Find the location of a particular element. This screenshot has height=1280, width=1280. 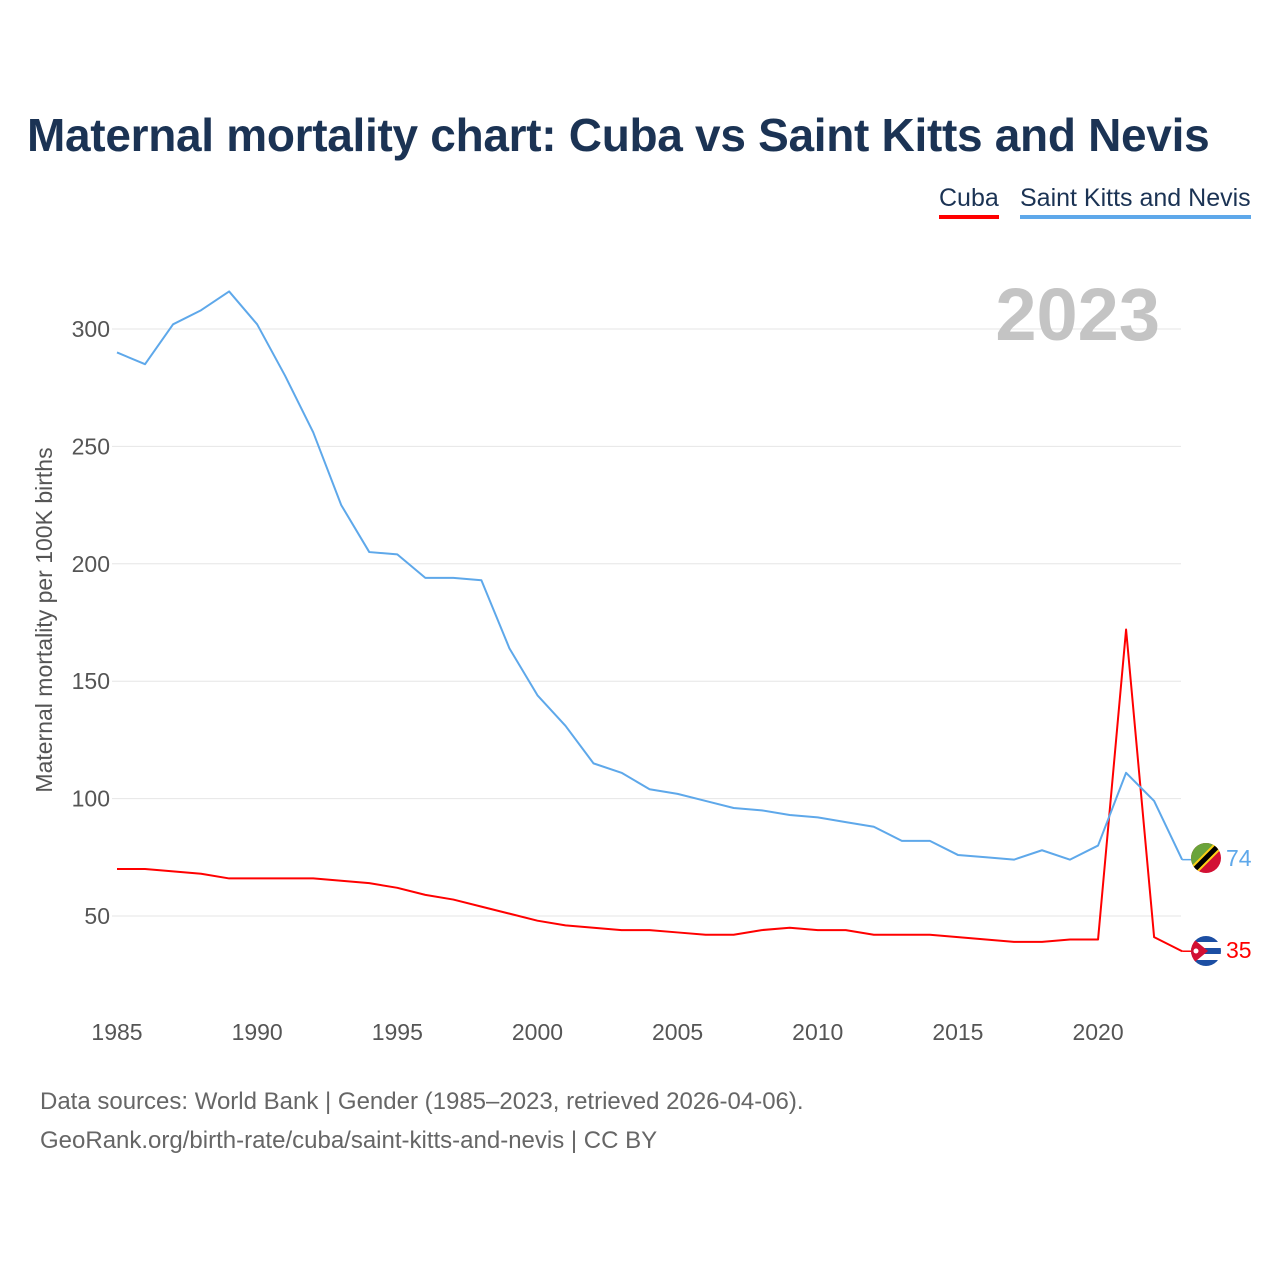

x-tick-label: 2015 is located at coordinates (957, 1032).